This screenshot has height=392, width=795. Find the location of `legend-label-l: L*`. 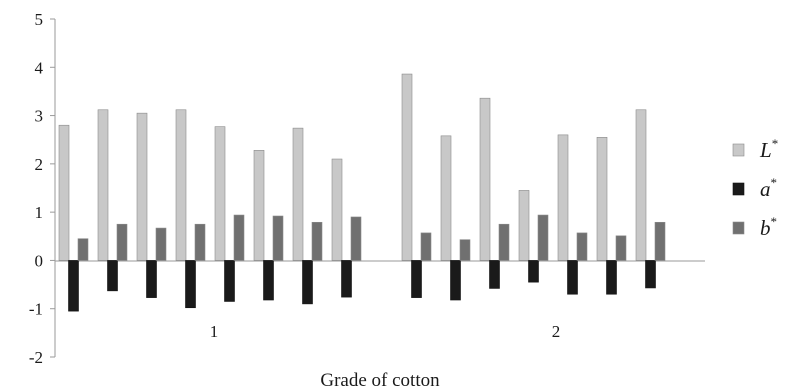

legend-label-l: L* is located at coordinates (768, 149).